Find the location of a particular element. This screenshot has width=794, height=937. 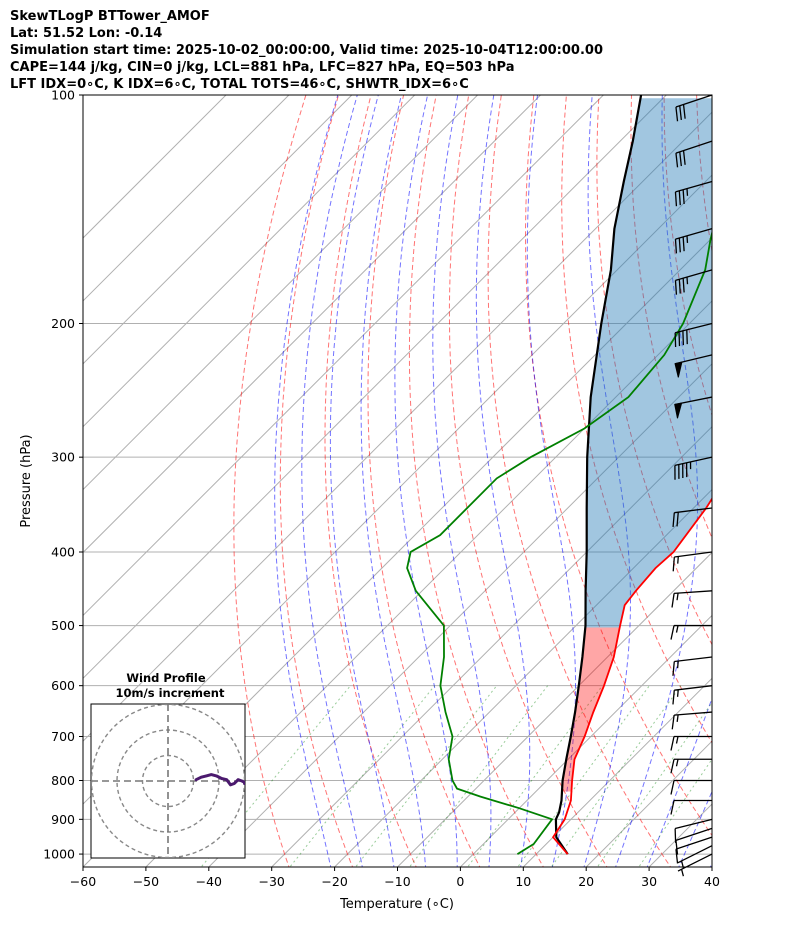

y-tick-label: 500 is located at coordinates (63, 625).